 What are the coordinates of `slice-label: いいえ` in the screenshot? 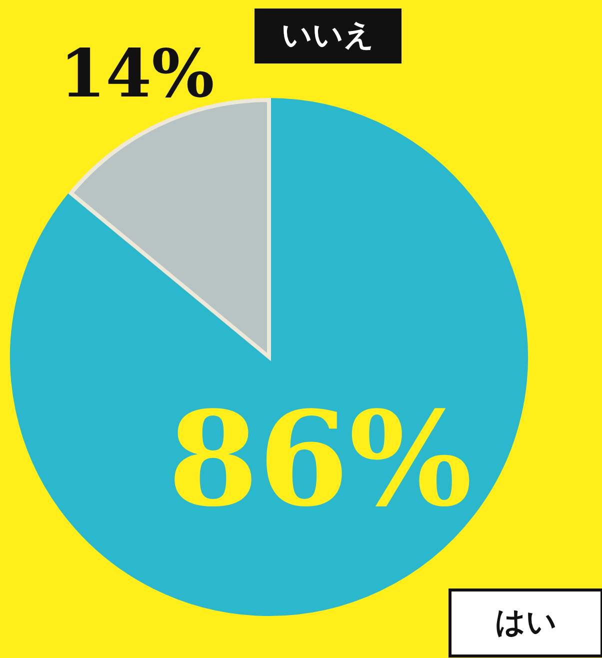 It's located at (328, 35).